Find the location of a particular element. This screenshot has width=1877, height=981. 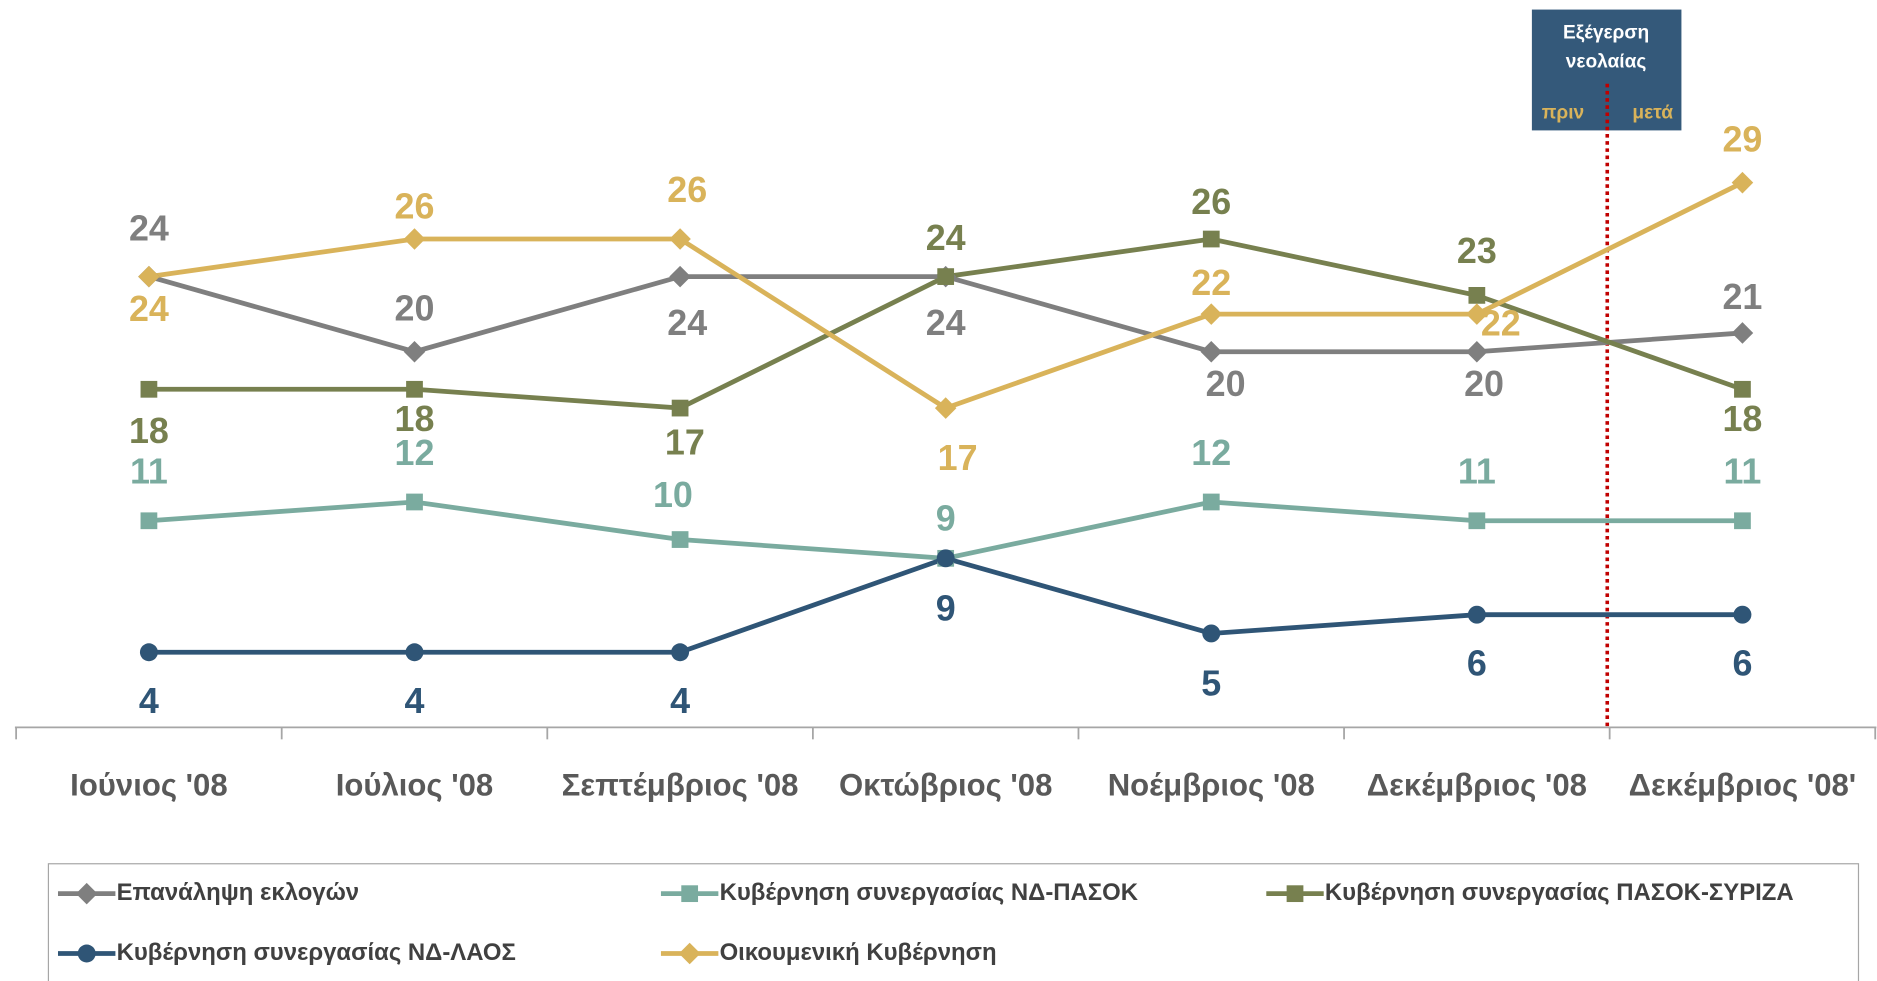

data-label: 10 is located at coordinates (673, 495).